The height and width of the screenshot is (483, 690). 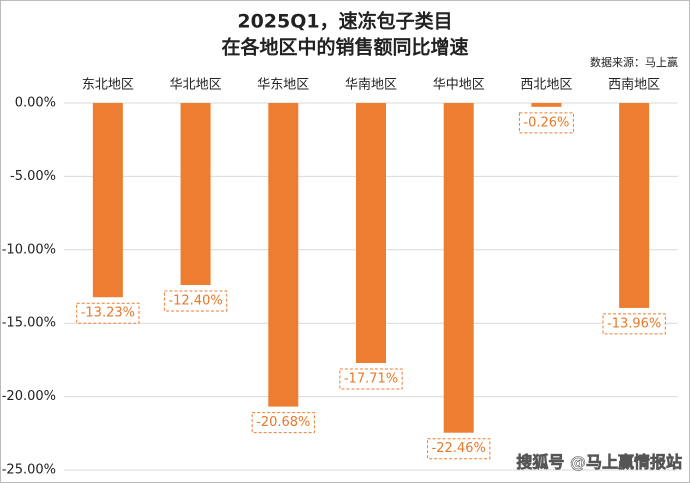 I want to click on value-label: -0.26%, so click(x=546, y=122).